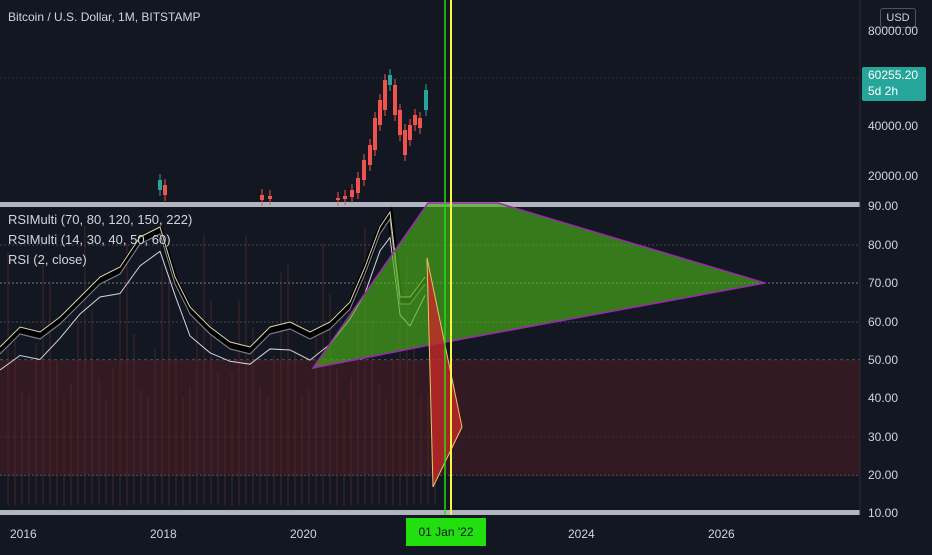 The image size is (932, 555). I want to click on rsi-tick-10: 10.00, so click(883, 513).